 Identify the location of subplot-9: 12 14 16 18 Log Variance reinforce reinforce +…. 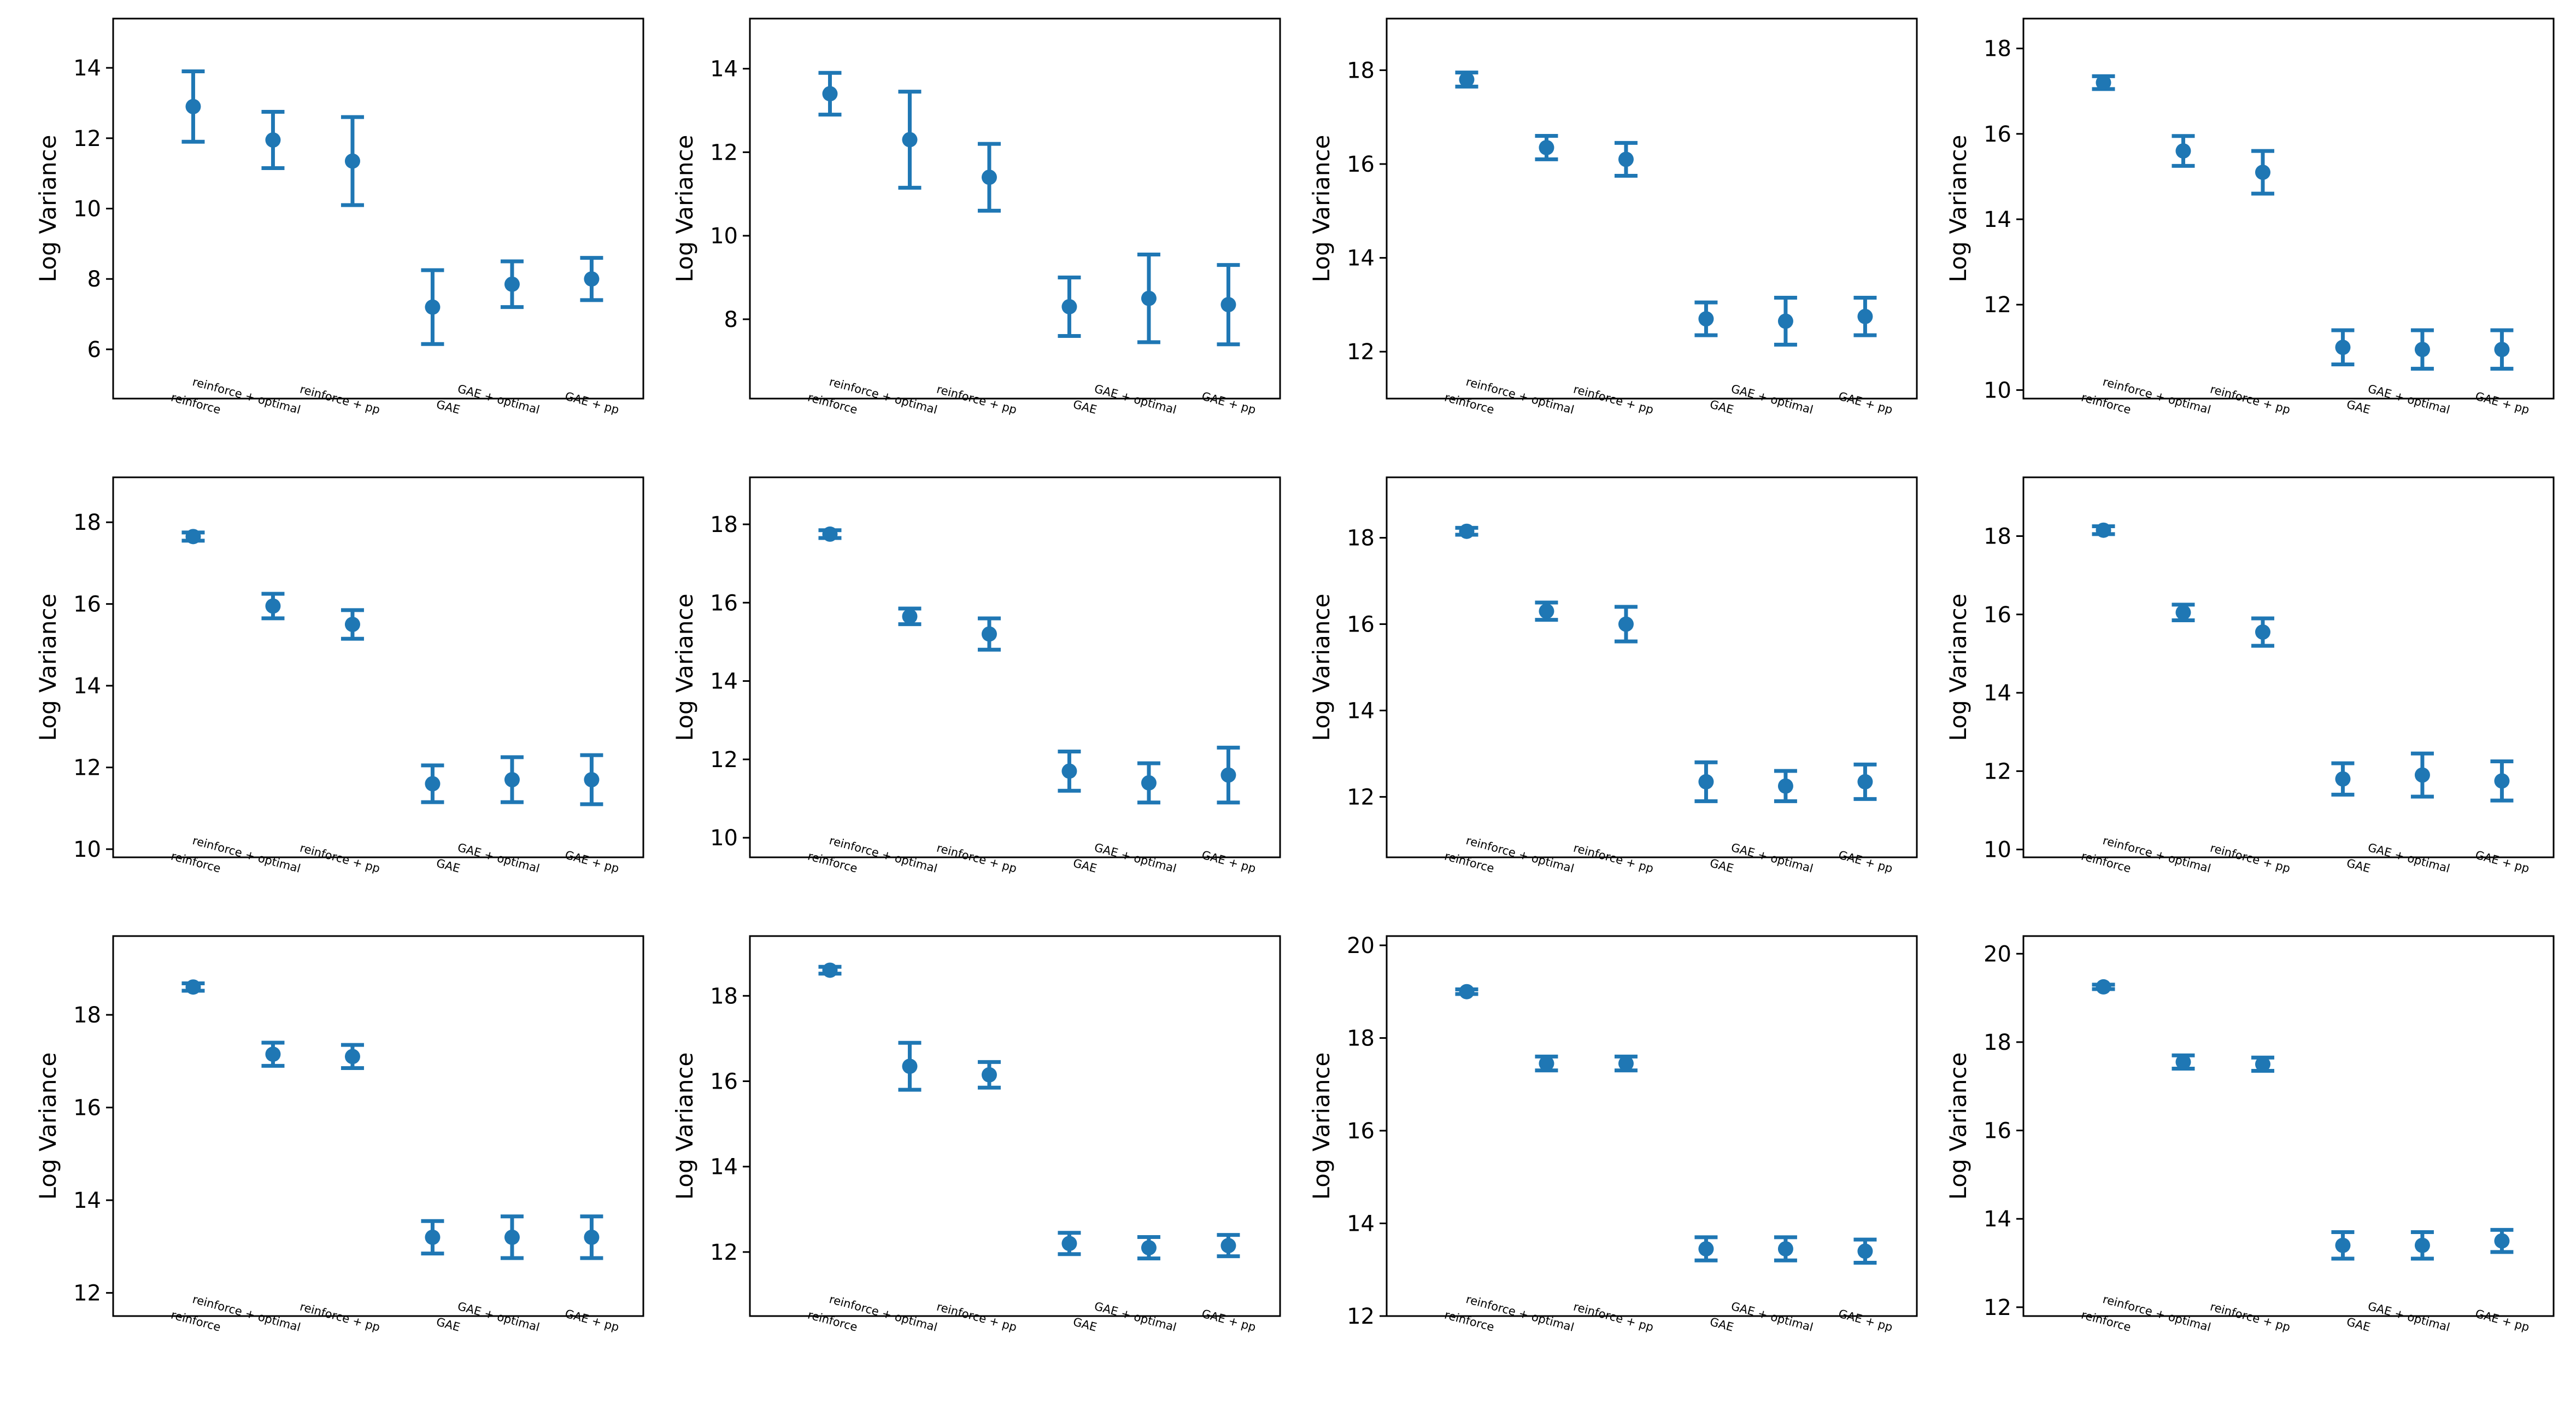
(339, 1134).